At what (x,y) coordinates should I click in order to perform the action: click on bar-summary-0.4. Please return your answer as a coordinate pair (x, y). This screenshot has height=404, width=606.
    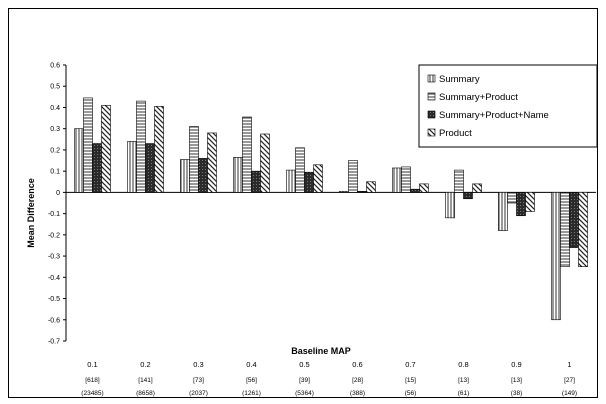
    Looking at the image, I should click on (238, 175).